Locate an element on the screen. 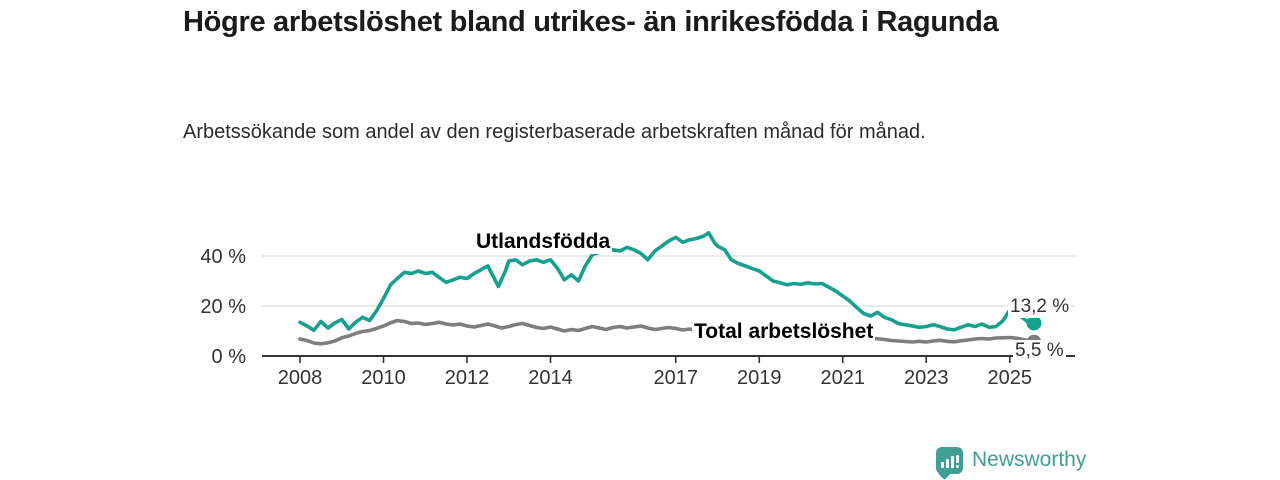 The image size is (1280, 480). x-axis-tick-label: 2017 is located at coordinates (676, 378).